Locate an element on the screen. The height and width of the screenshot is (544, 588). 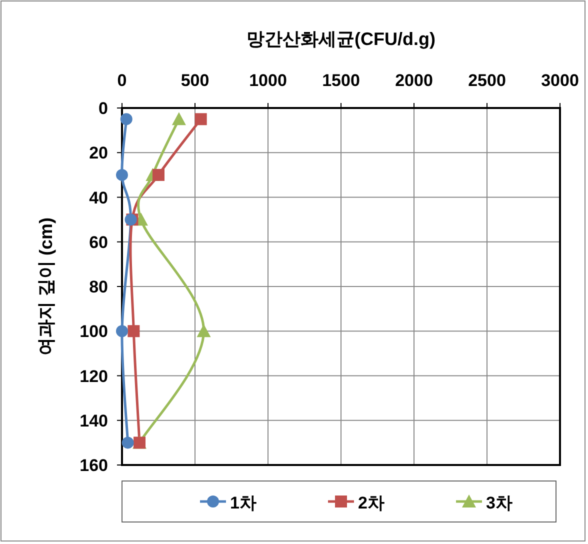
x-tick-label: 2000 is located at coordinates (414, 80).